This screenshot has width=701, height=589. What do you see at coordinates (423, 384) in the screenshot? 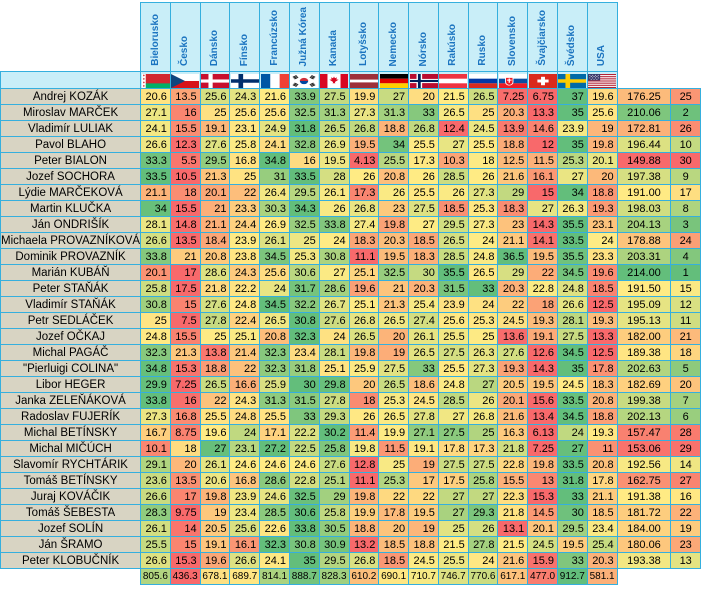
I see `value-cell: 18.6` at bounding box center [423, 384].